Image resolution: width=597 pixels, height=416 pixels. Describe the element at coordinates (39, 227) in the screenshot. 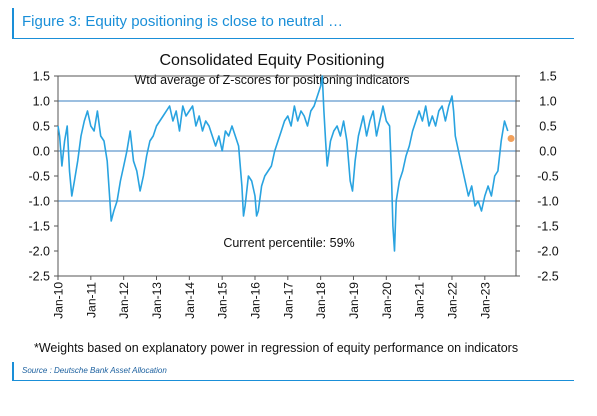

I see `y-left-tick-label: -1.5` at that location.